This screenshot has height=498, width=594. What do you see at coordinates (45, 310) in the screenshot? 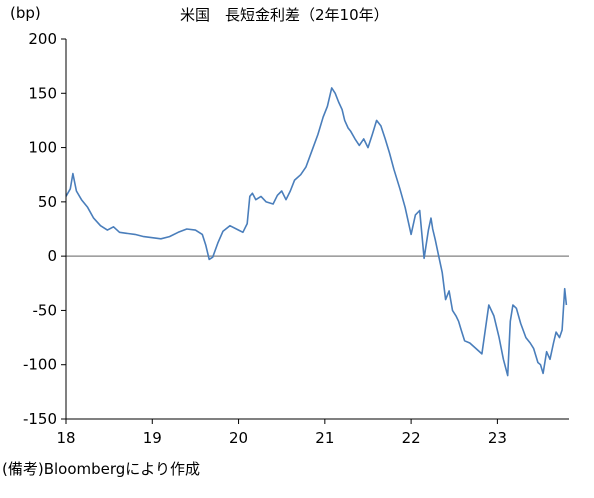
I see `y-tick-label: -50` at bounding box center [45, 310].